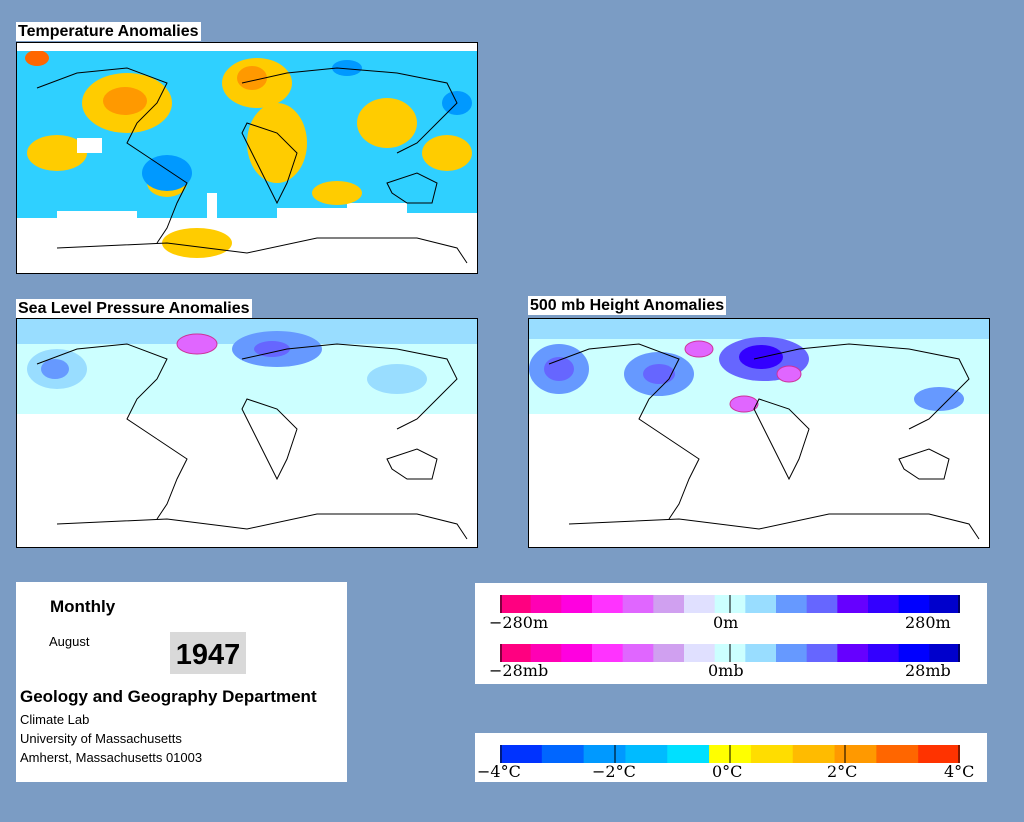 Image resolution: width=1024 pixels, height=822 pixels. Describe the element at coordinates (83, 606) in the screenshot. I see `period-label: Monthly` at that location.